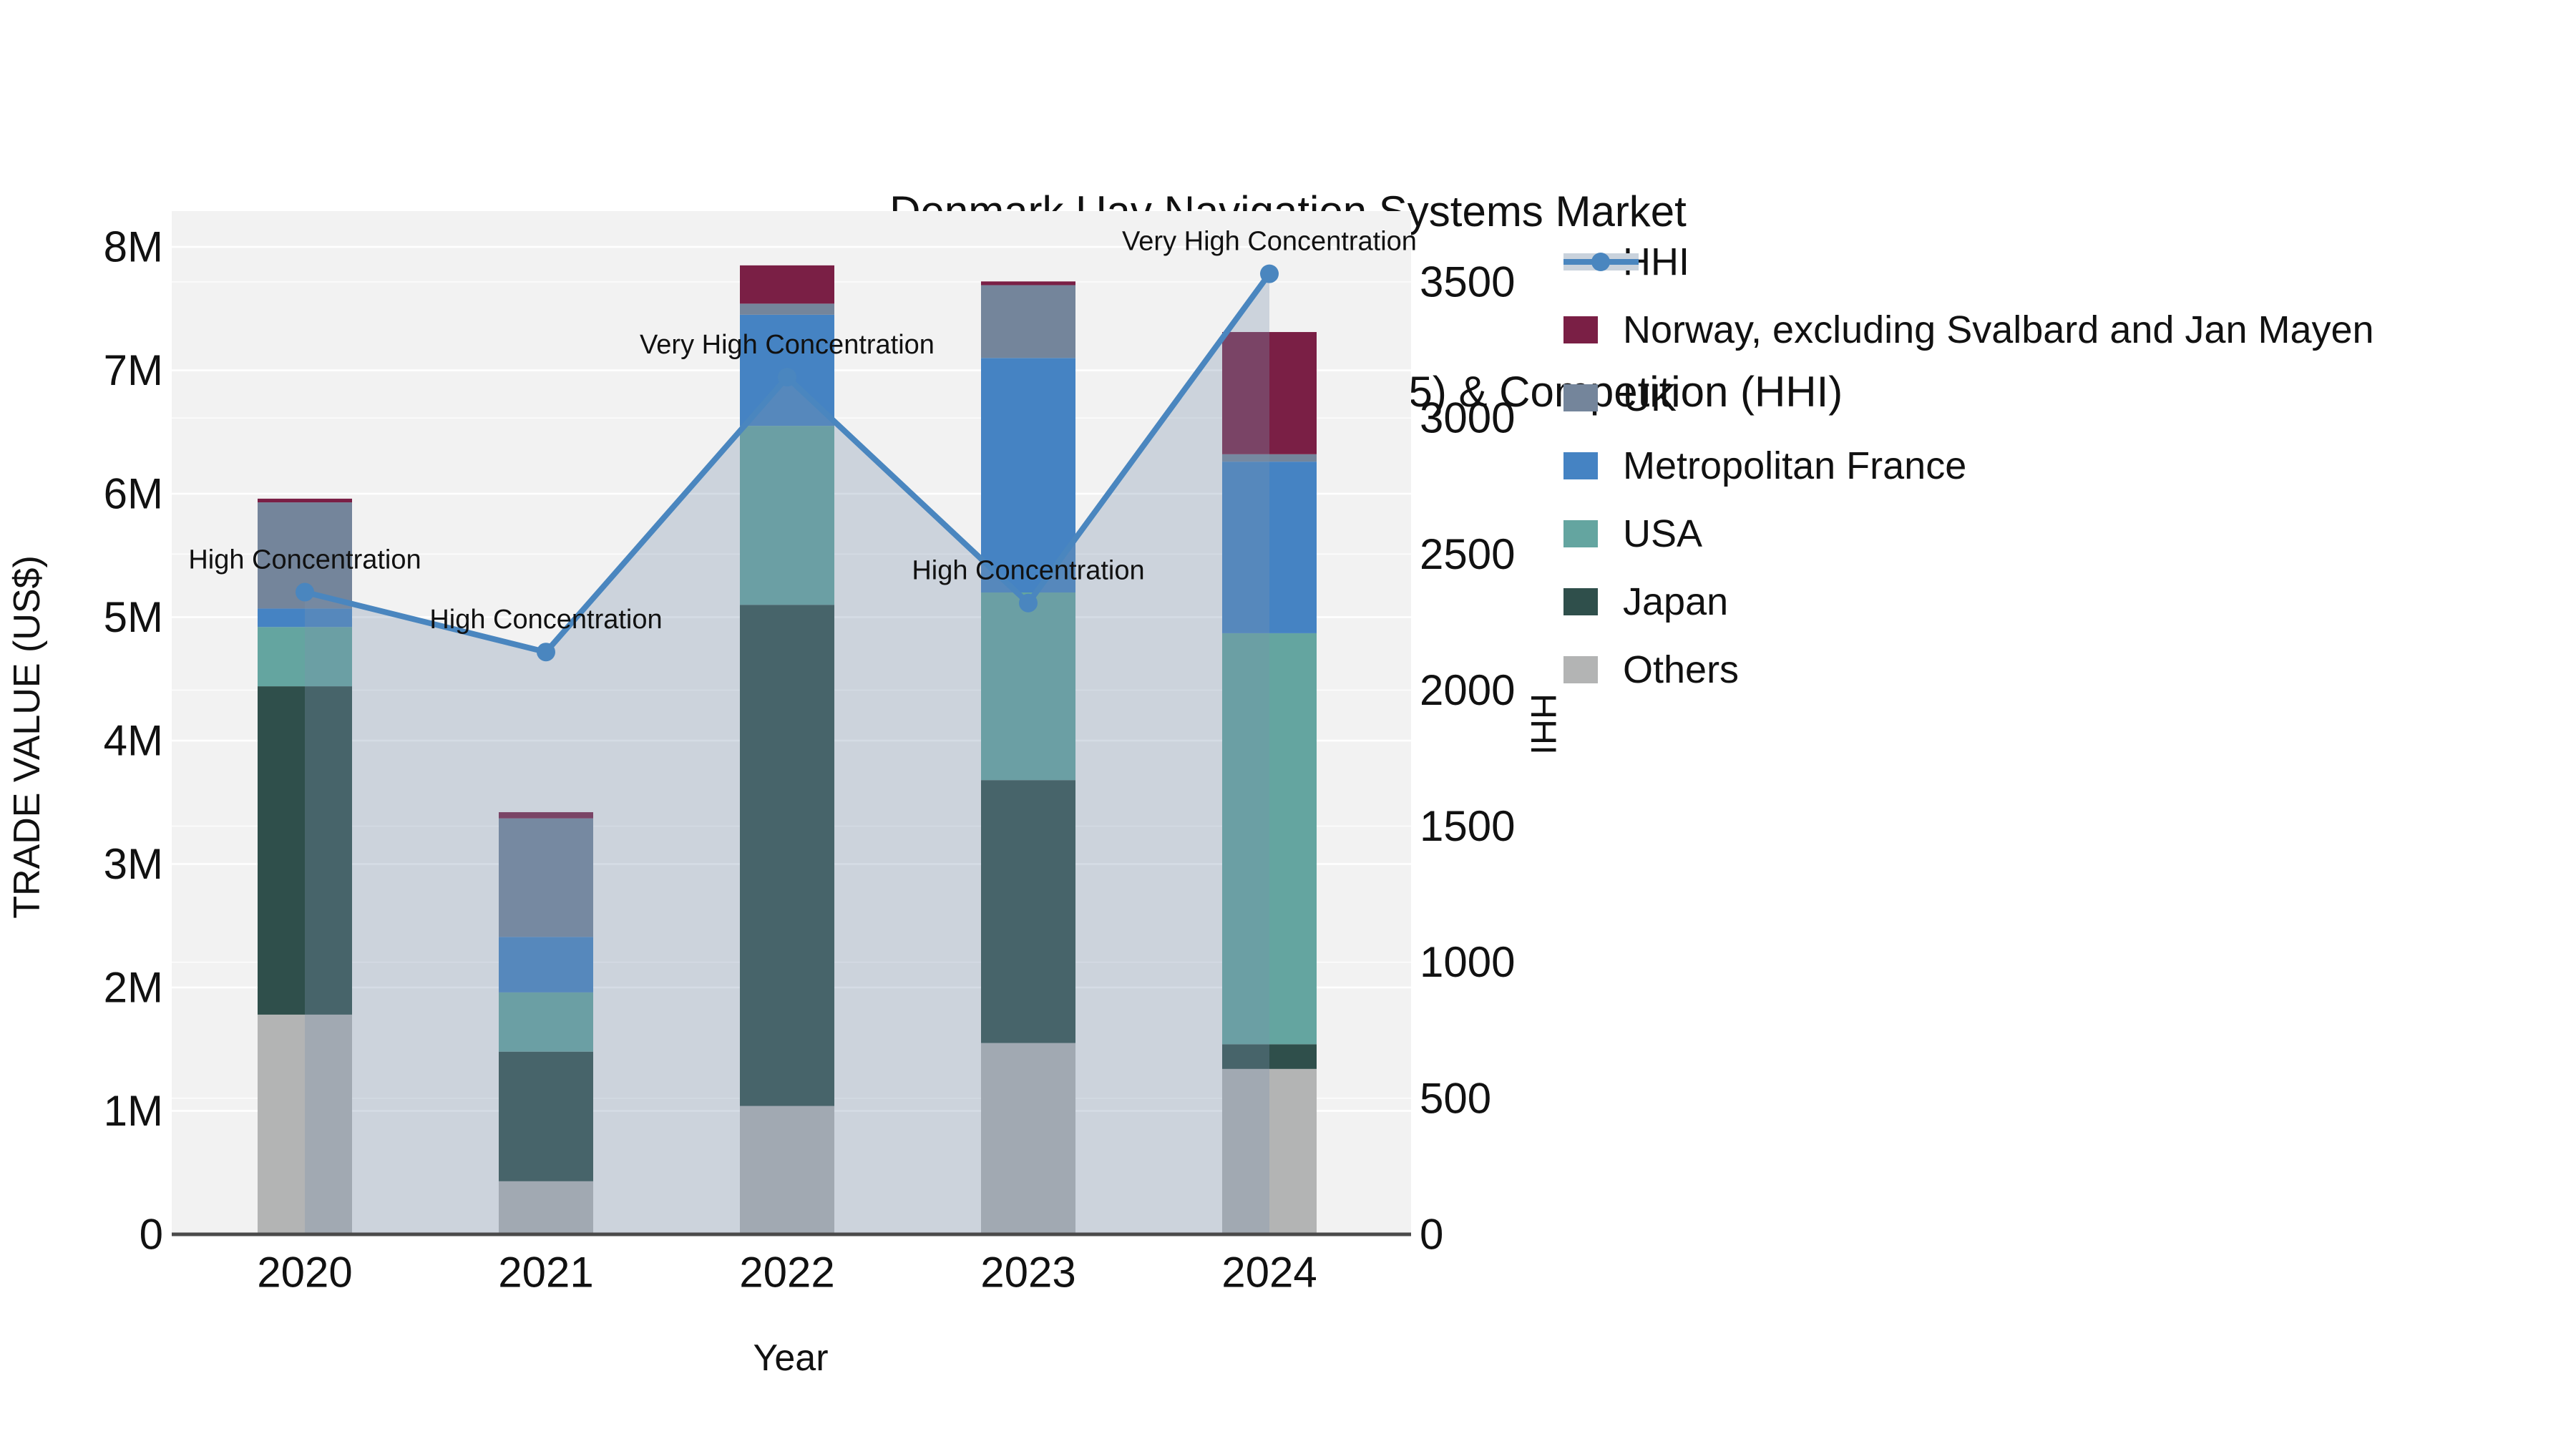 This screenshot has height=1449, width=2576. Describe the element at coordinates (1467, 554) in the screenshot. I see `y-right-tick-2500: 2500` at that location.